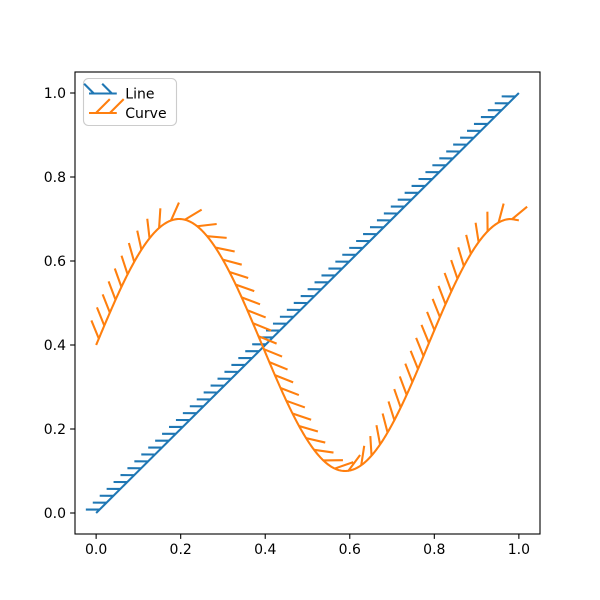 This screenshot has height=600, width=600. Describe the element at coordinates (98, 89) in the screenshot. I see `legend-handle-hatch-ticks-line` at that location.